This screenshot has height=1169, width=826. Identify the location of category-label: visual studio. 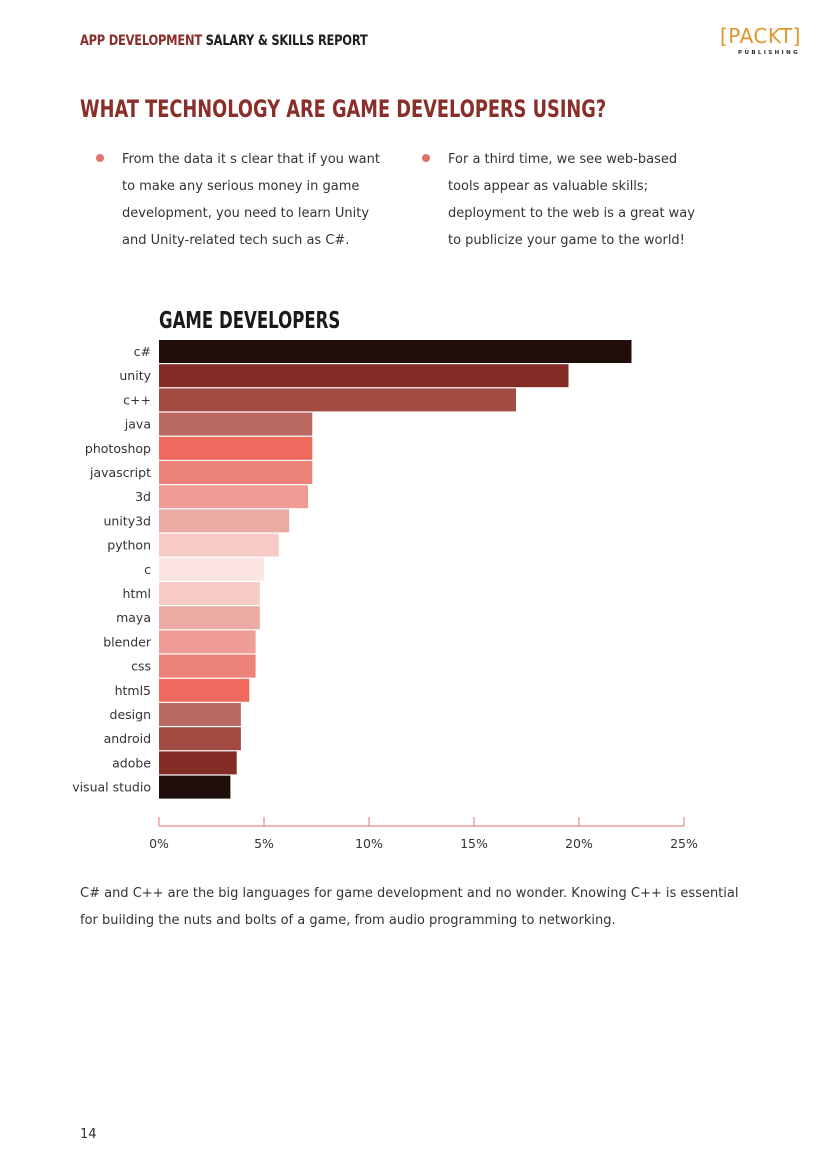
(111, 787).